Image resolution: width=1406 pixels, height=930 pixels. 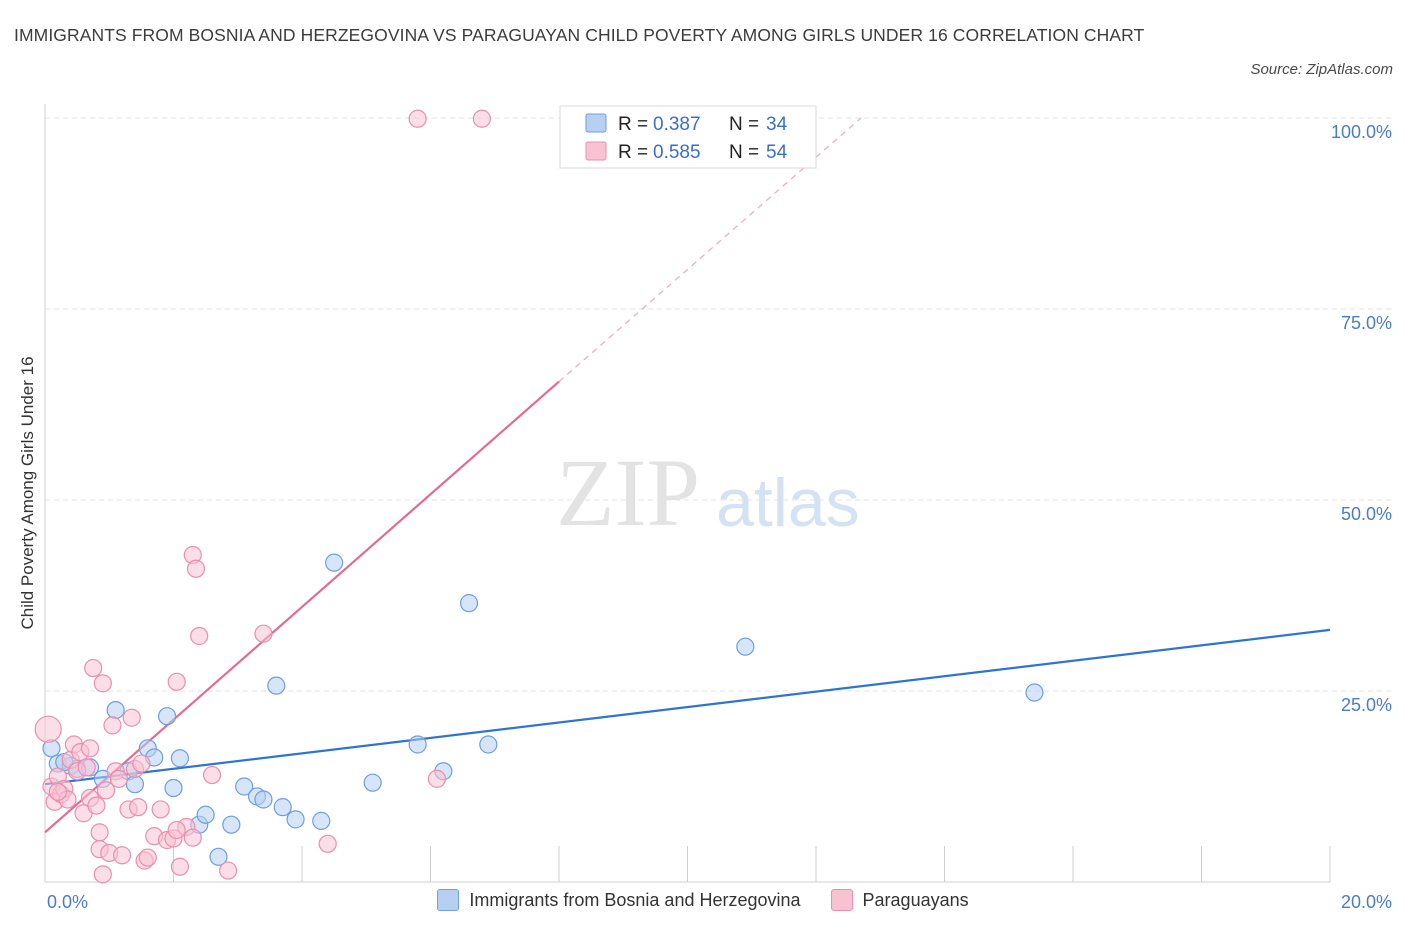 I want to click on stat-r-value-1: 0.387, so click(x=677, y=124).